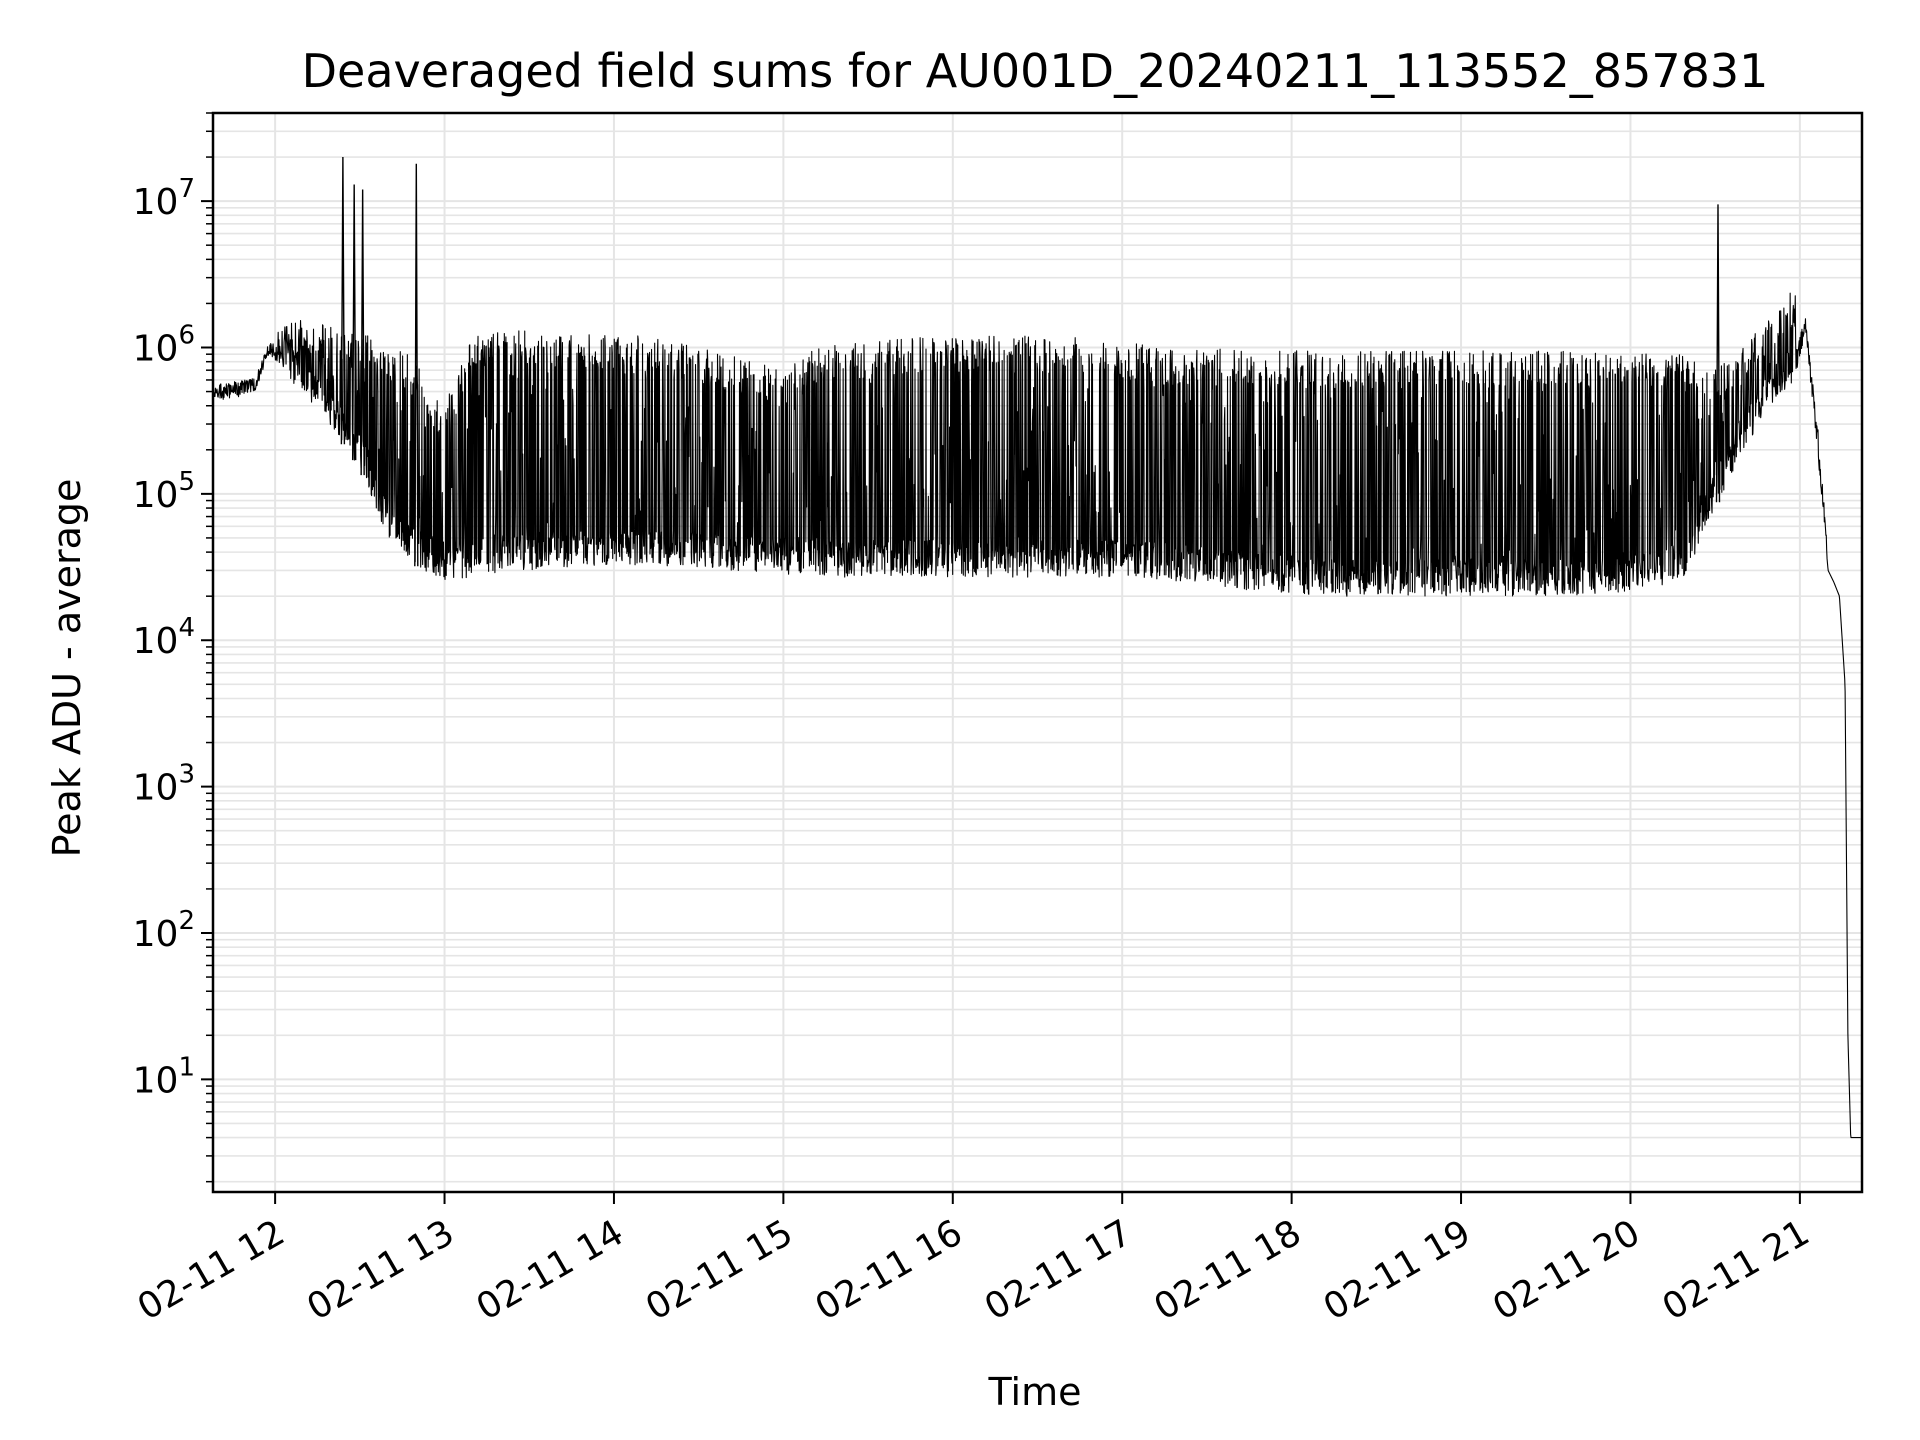 This screenshot has width=1920, height=1440. I want to click on y-tick-label: 10⁶, so click(164, 344).